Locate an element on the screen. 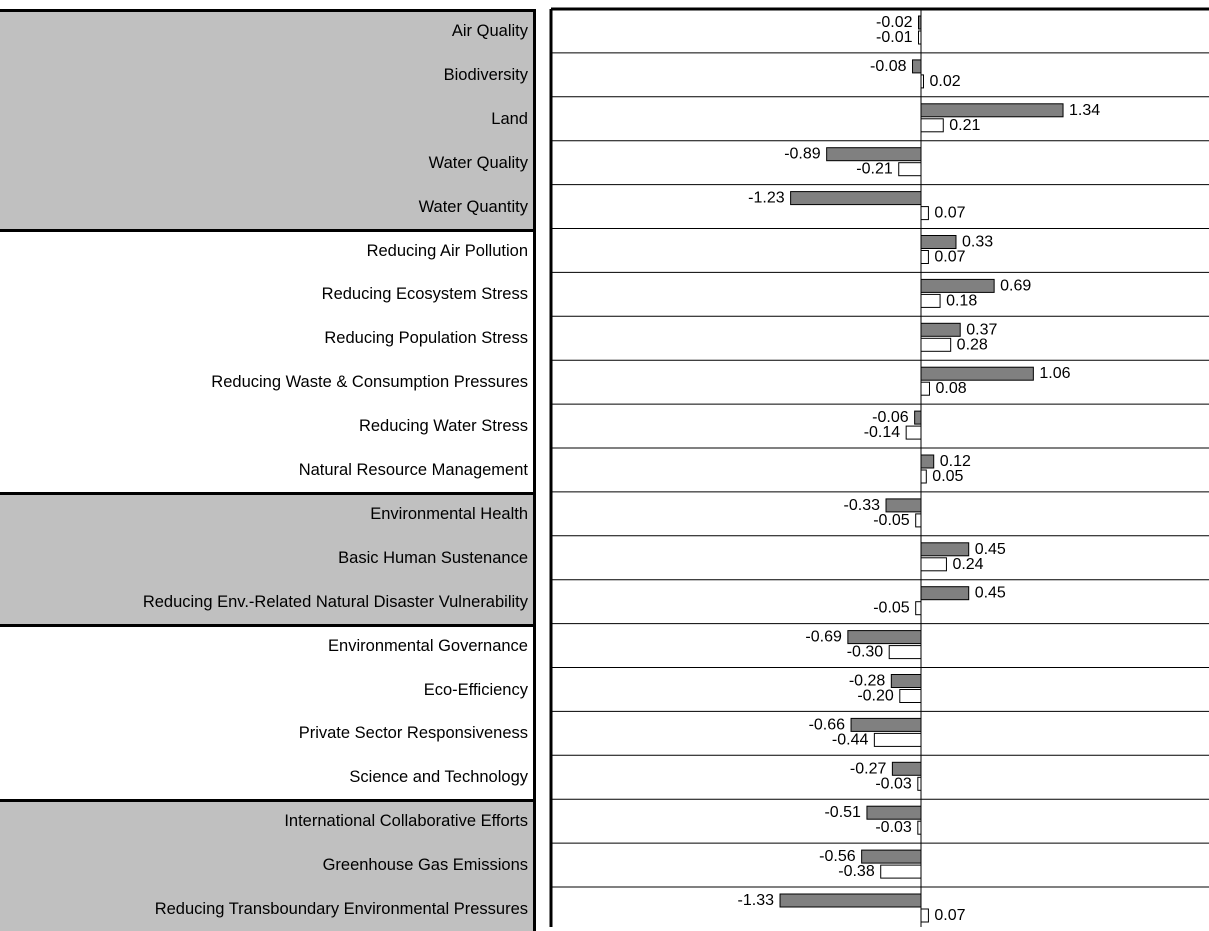  data-label: -0.33 is located at coordinates (862, 505).